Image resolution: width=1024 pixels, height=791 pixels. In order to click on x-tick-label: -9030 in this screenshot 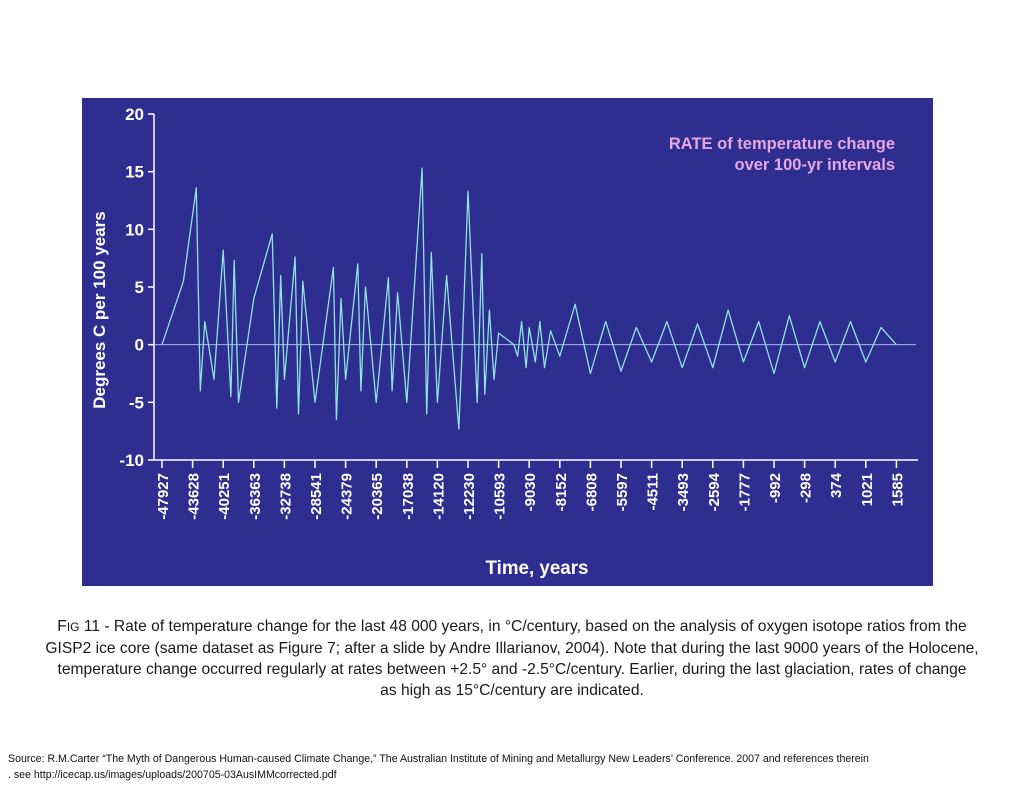, I will do `click(530, 492)`.